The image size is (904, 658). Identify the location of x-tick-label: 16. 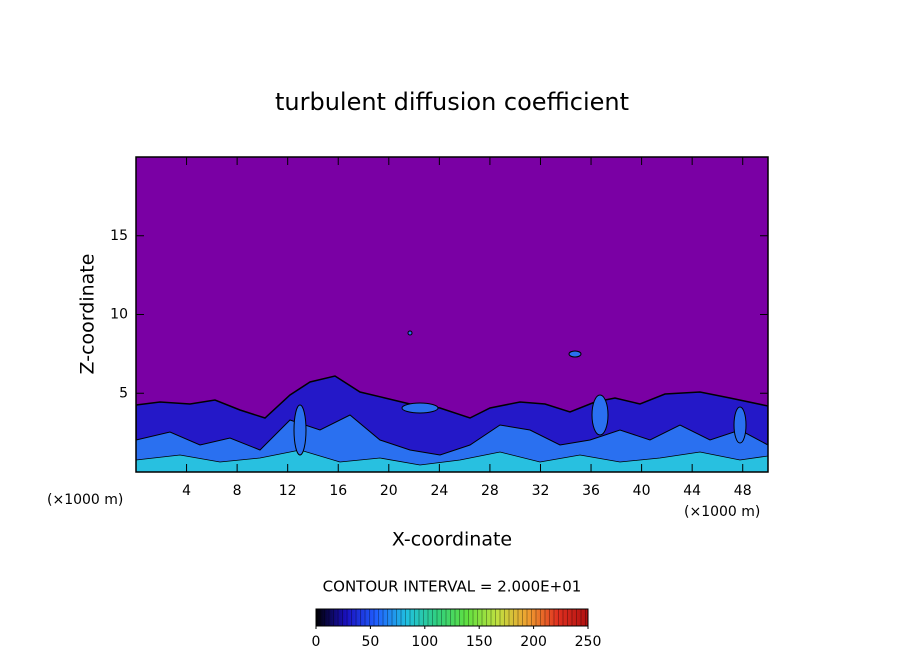
(338, 491).